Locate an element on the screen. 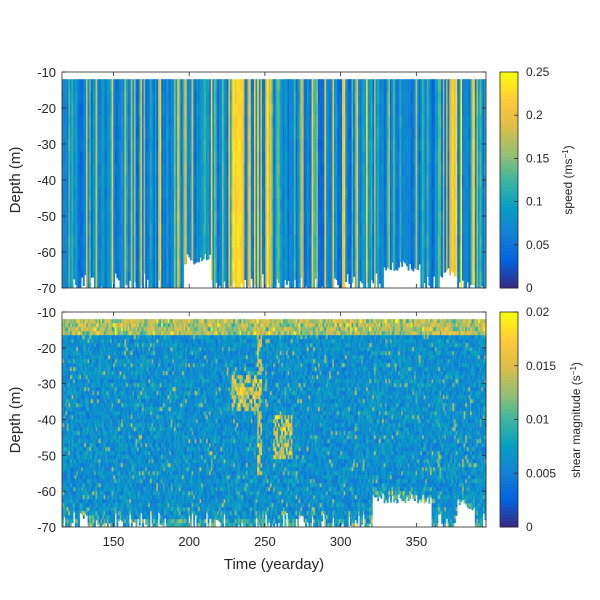 This screenshot has height=600, width=600. speed-y-tick-label: -70 is located at coordinates (46, 288).